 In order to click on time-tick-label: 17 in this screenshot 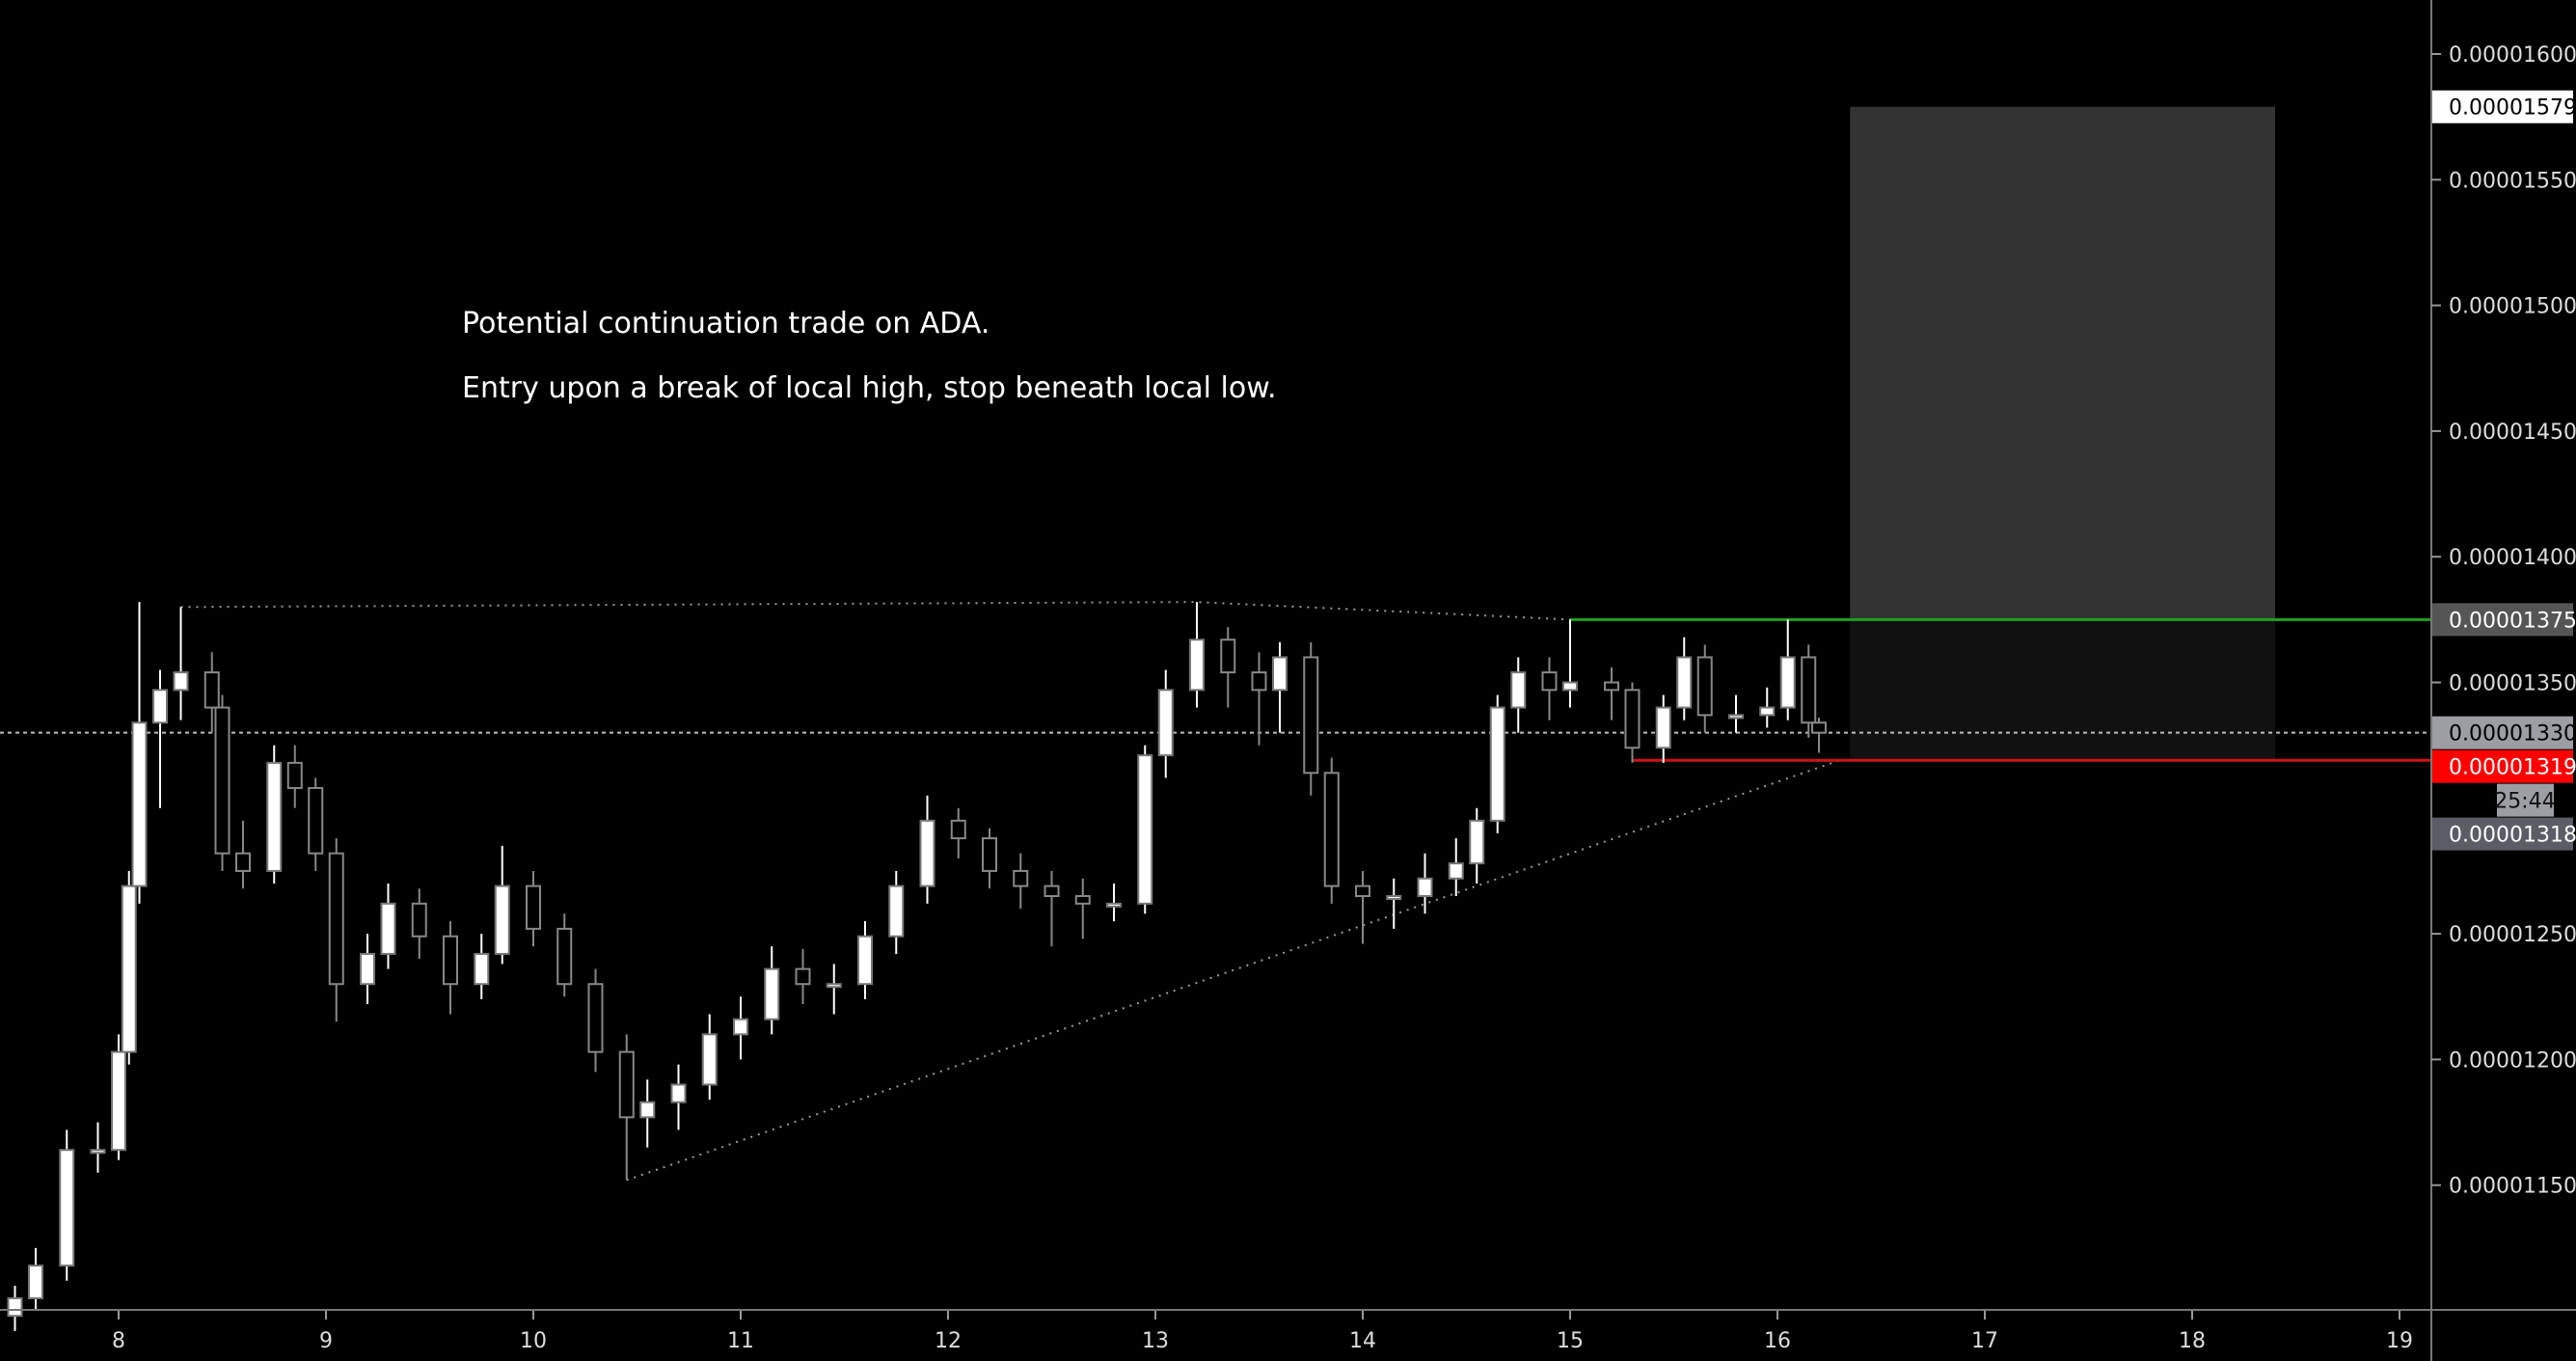, I will do `click(1984, 1341)`.